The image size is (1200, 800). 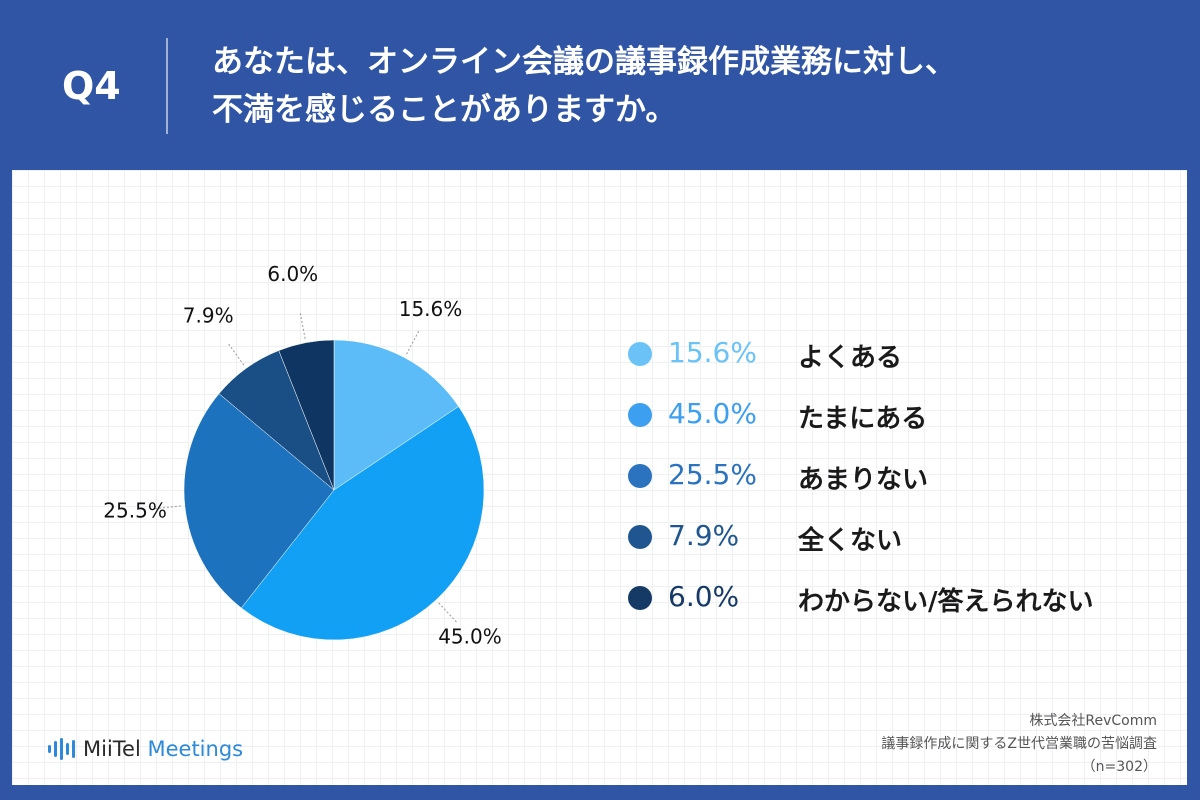 I want to click on brand-logo: MiiTel Meetings, so click(x=145, y=749).